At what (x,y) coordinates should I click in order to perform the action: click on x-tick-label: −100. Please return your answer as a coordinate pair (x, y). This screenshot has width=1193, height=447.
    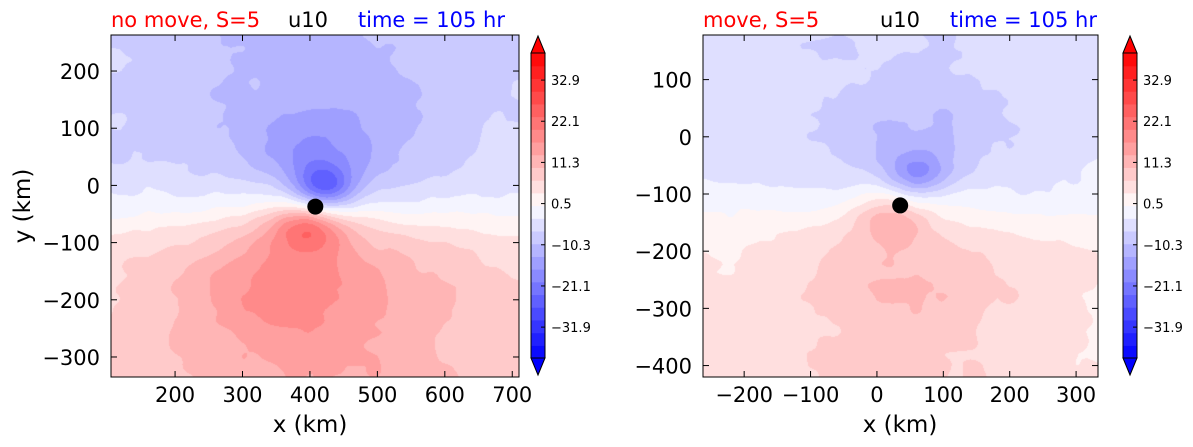
    Looking at the image, I should click on (811, 395).